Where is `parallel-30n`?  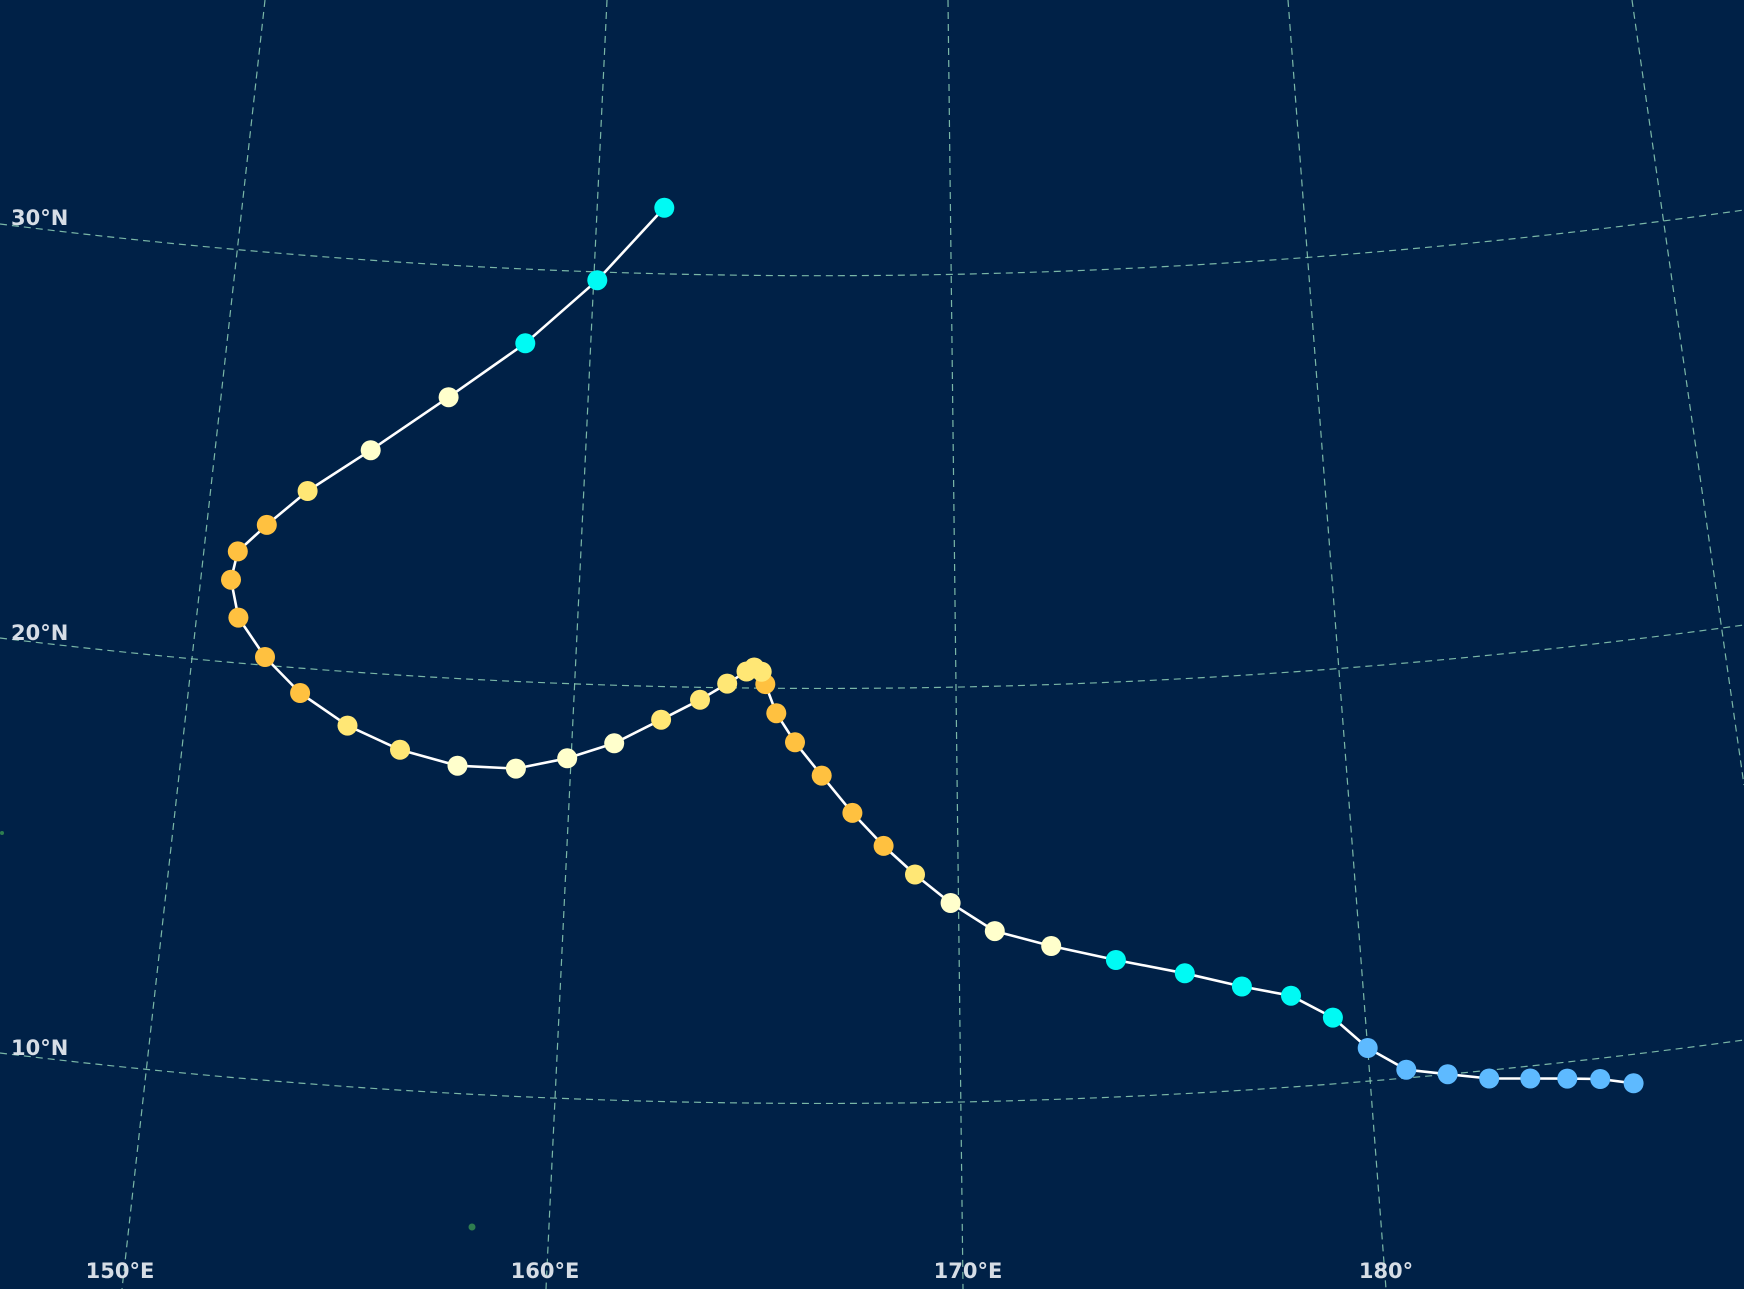 parallel-30n is located at coordinates (872, 243).